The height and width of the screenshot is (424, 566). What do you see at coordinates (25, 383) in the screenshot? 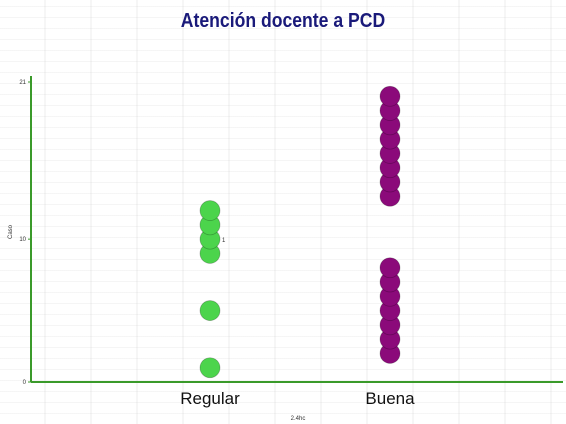
I see `y-tick-label: 0` at bounding box center [25, 383].